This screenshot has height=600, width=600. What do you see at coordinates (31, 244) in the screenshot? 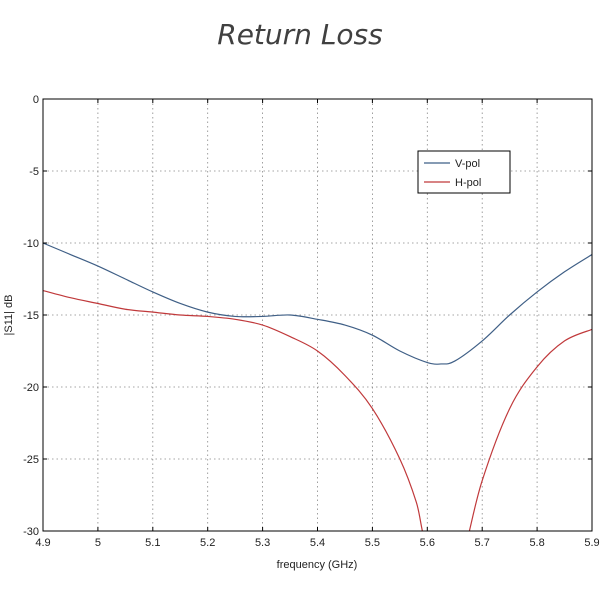
I see `y-tick-label: -10` at bounding box center [31, 244].